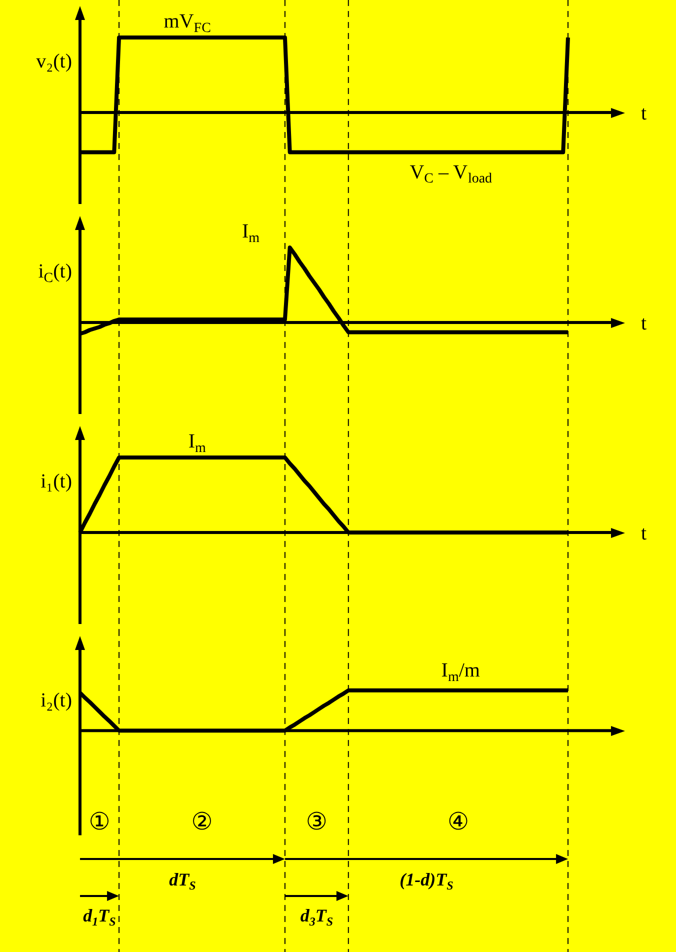 The image size is (676, 952). Describe the element at coordinates (56, 481) in the screenshot. I see `y-axis-title: i₁(t)` at that location.